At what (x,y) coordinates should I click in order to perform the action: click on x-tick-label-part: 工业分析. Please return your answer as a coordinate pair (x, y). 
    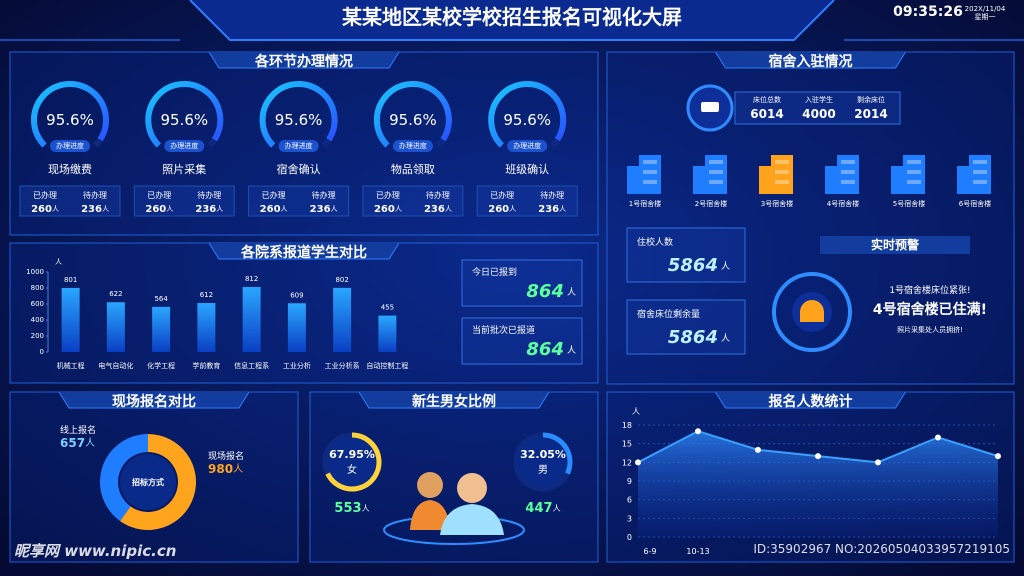
    Looking at the image, I should click on (297, 365).